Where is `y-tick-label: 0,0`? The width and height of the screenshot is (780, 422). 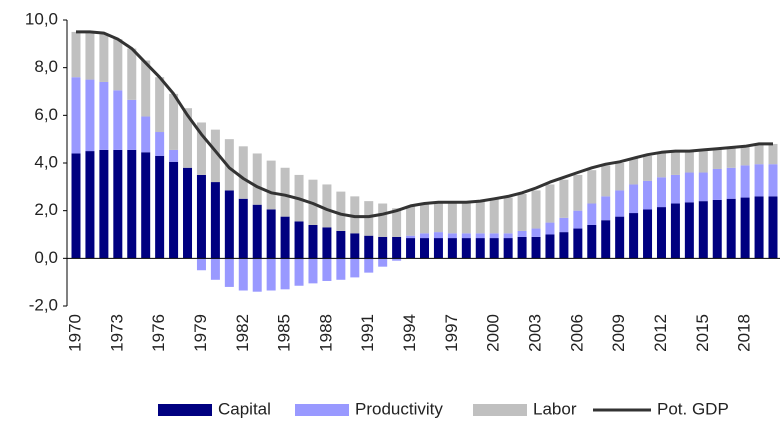 y-tick-label: 0,0 is located at coordinates (46, 257).